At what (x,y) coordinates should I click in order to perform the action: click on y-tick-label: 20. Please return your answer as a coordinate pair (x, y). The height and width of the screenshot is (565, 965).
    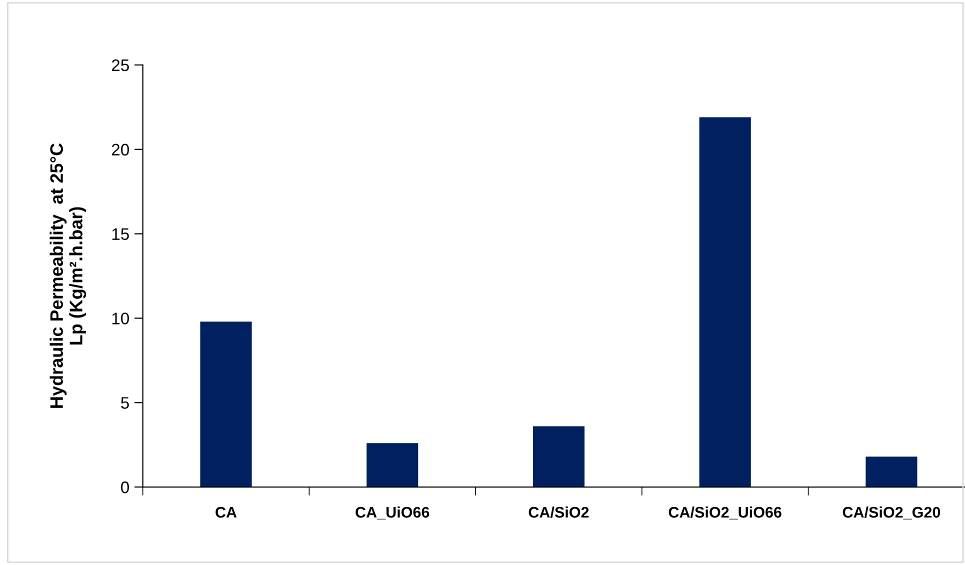
    Looking at the image, I should click on (120, 150).